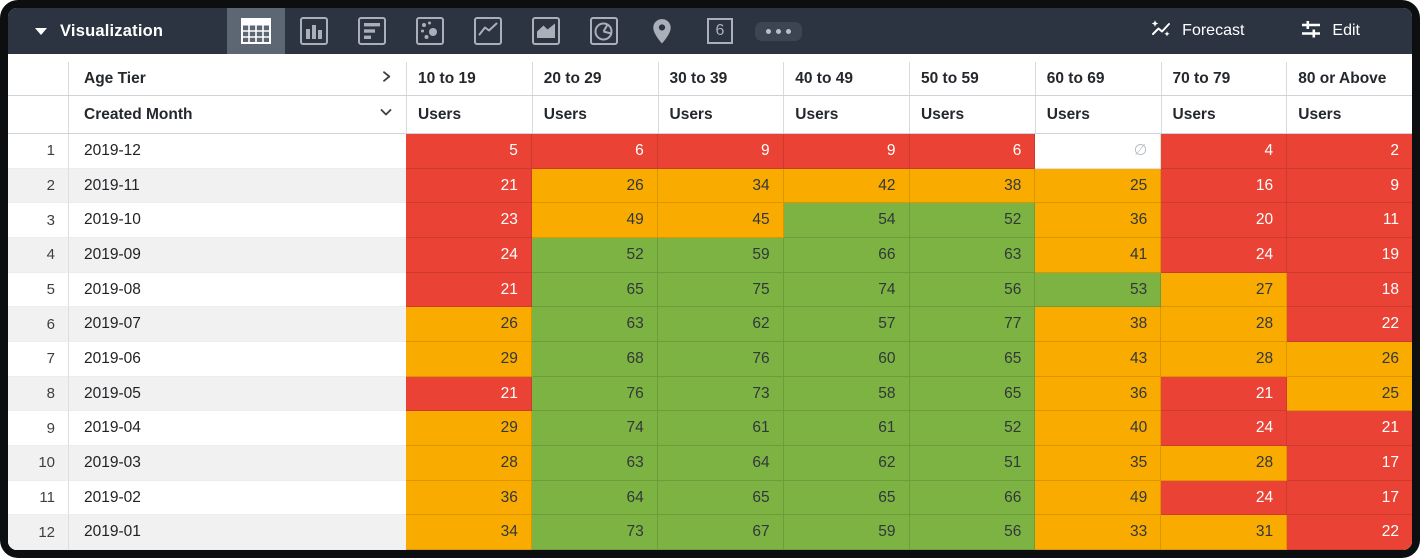  Describe the element at coordinates (972, 463) in the screenshot. I see `value-cell: 51` at that location.